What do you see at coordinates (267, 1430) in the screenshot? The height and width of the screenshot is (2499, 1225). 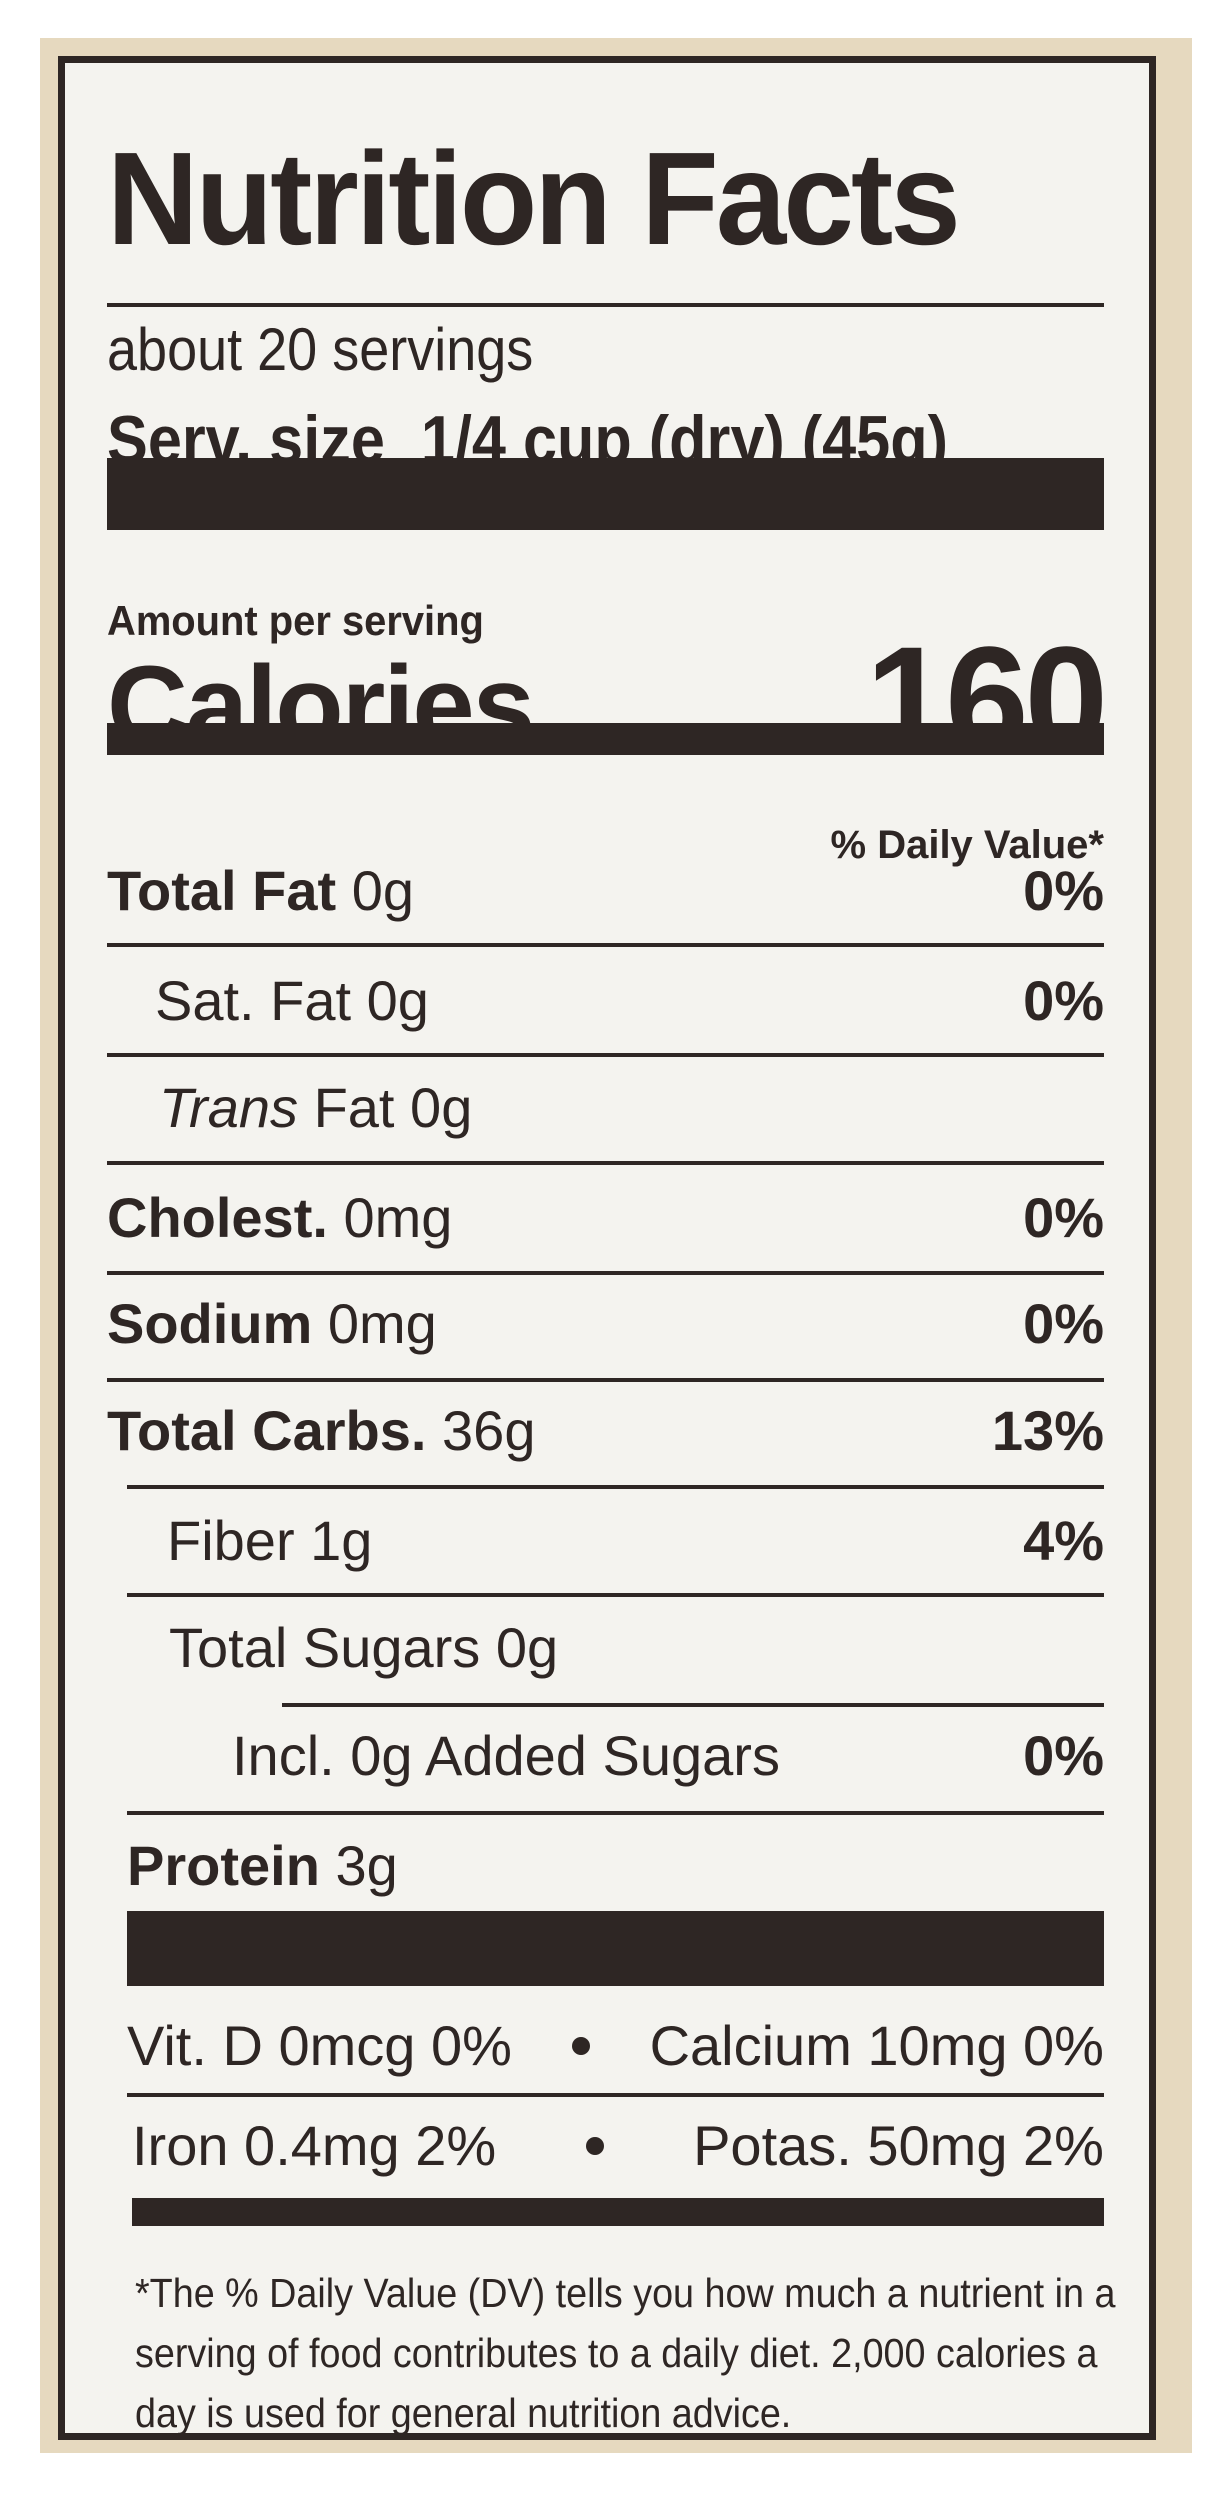 I see `nutrient-name: Total Carbs.` at bounding box center [267, 1430].